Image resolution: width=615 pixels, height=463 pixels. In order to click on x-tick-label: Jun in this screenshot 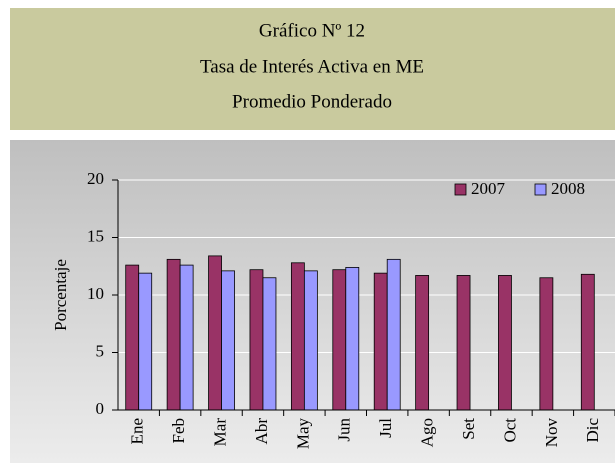, I will do `click(344, 430)`.